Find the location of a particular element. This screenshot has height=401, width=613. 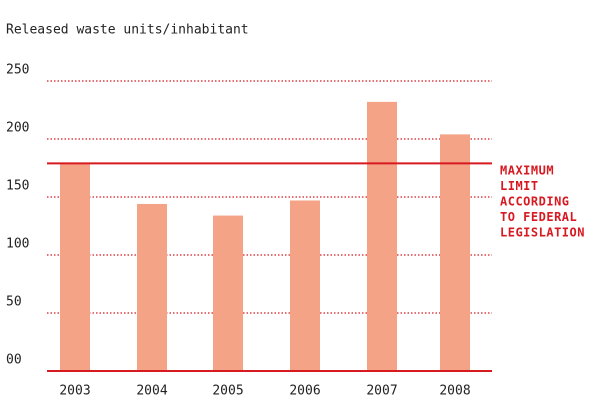

x-tick-label: 2008 is located at coordinates (454, 391).